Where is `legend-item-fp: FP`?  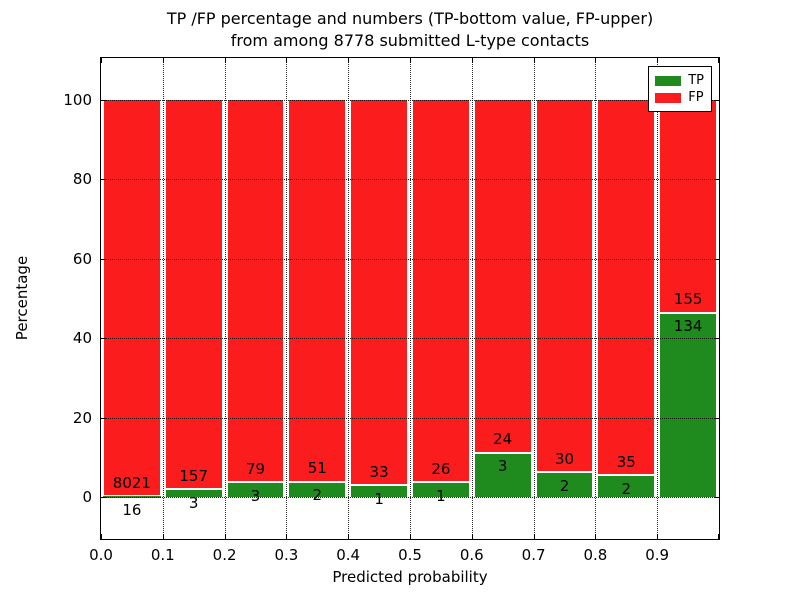 legend-item-fp: FP is located at coordinates (679, 97).